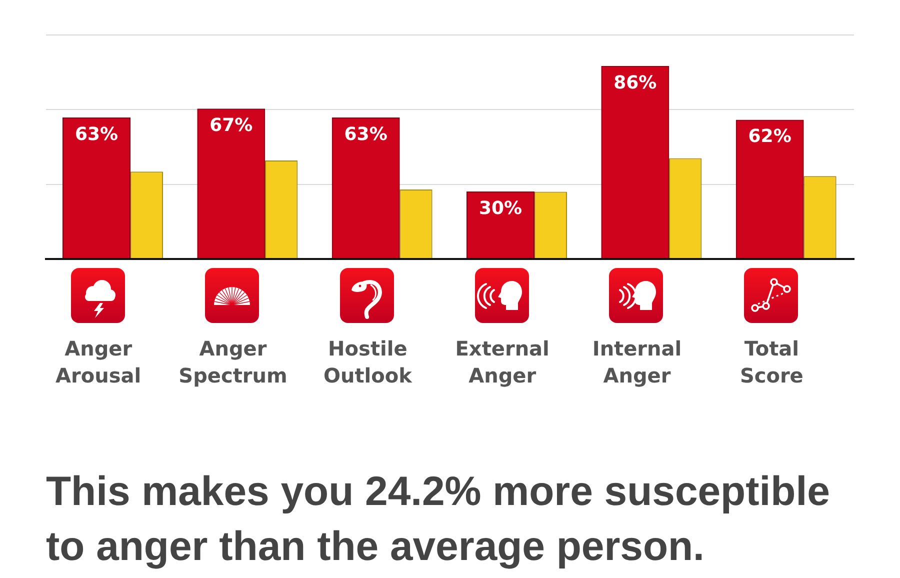 The width and height of the screenshot is (900, 578). What do you see at coordinates (99, 362) in the screenshot?
I see `x-tick-label: Anger Arousal` at bounding box center [99, 362].